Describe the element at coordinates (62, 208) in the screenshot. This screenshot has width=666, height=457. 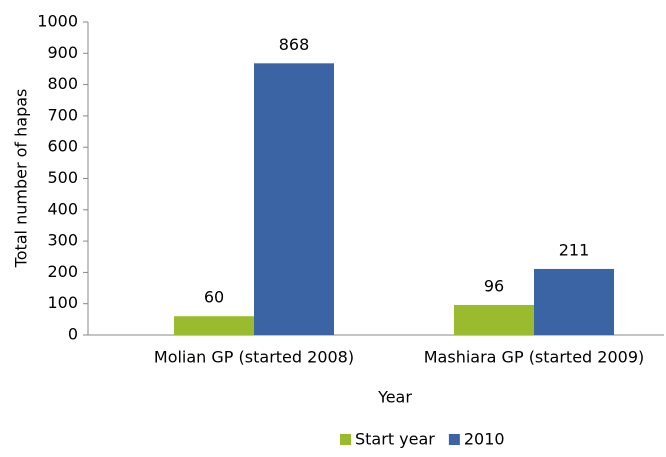
I see `y-tick-label: 400` at that location.